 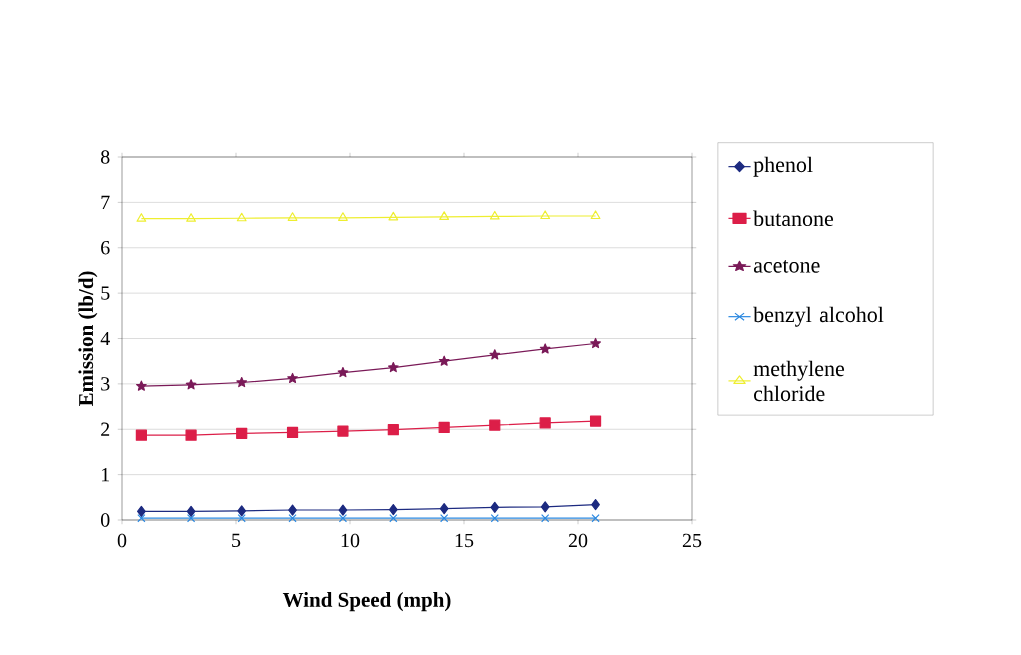 What do you see at coordinates (350, 540) in the screenshot?
I see `x-tick-label: 10` at bounding box center [350, 540].